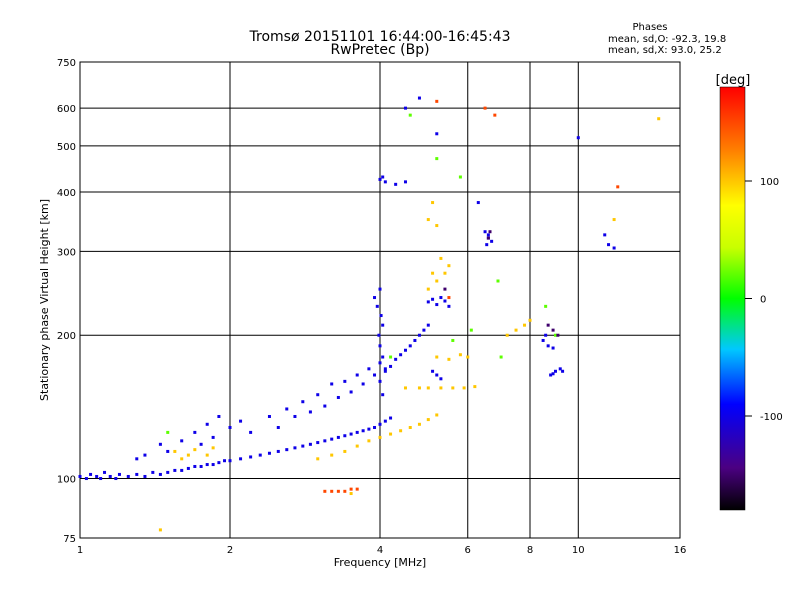 The height and width of the screenshot is (600, 800). I want to click on x-tick-label: 4, so click(380, 550).